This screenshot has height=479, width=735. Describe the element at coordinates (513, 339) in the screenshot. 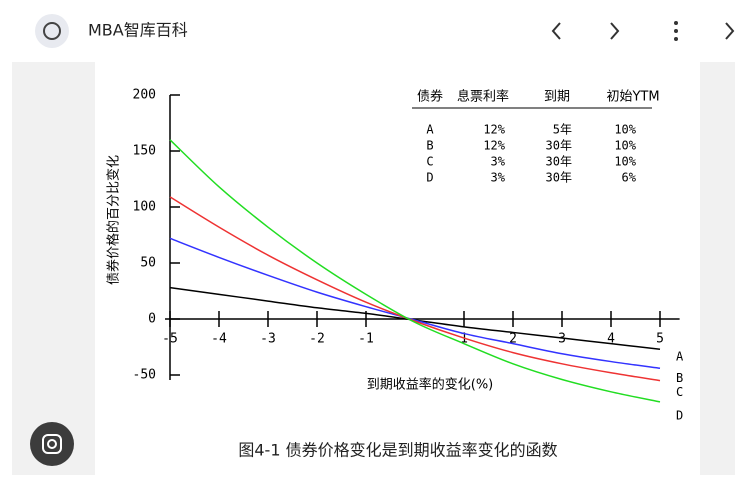

I see `x-tick-label: 2` at that location.